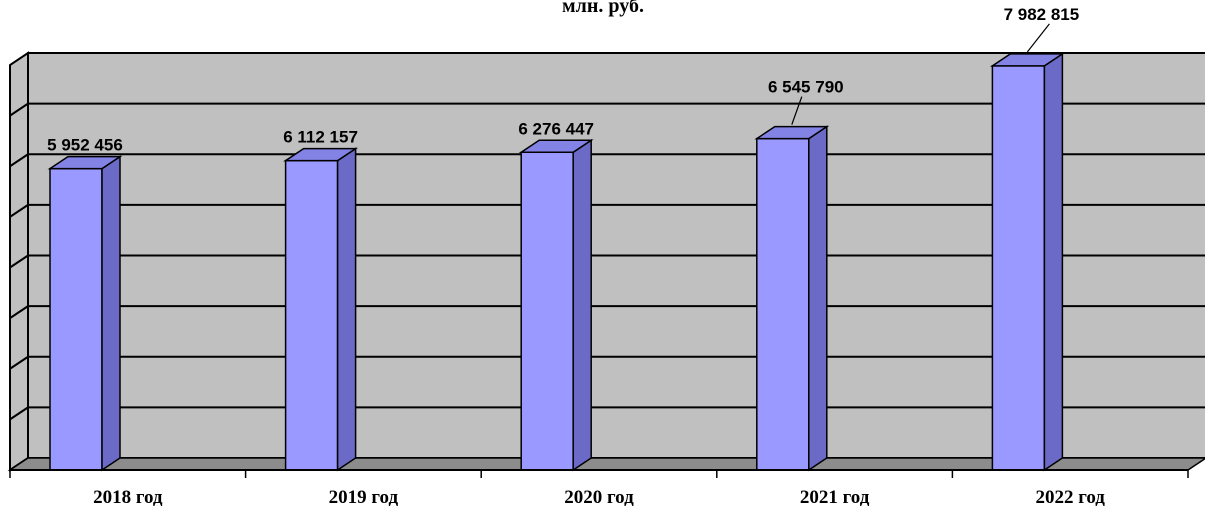  Describe the element at coordinates (556, 128) in the screenshot. I see `value-label: 6 276 447` at that location.